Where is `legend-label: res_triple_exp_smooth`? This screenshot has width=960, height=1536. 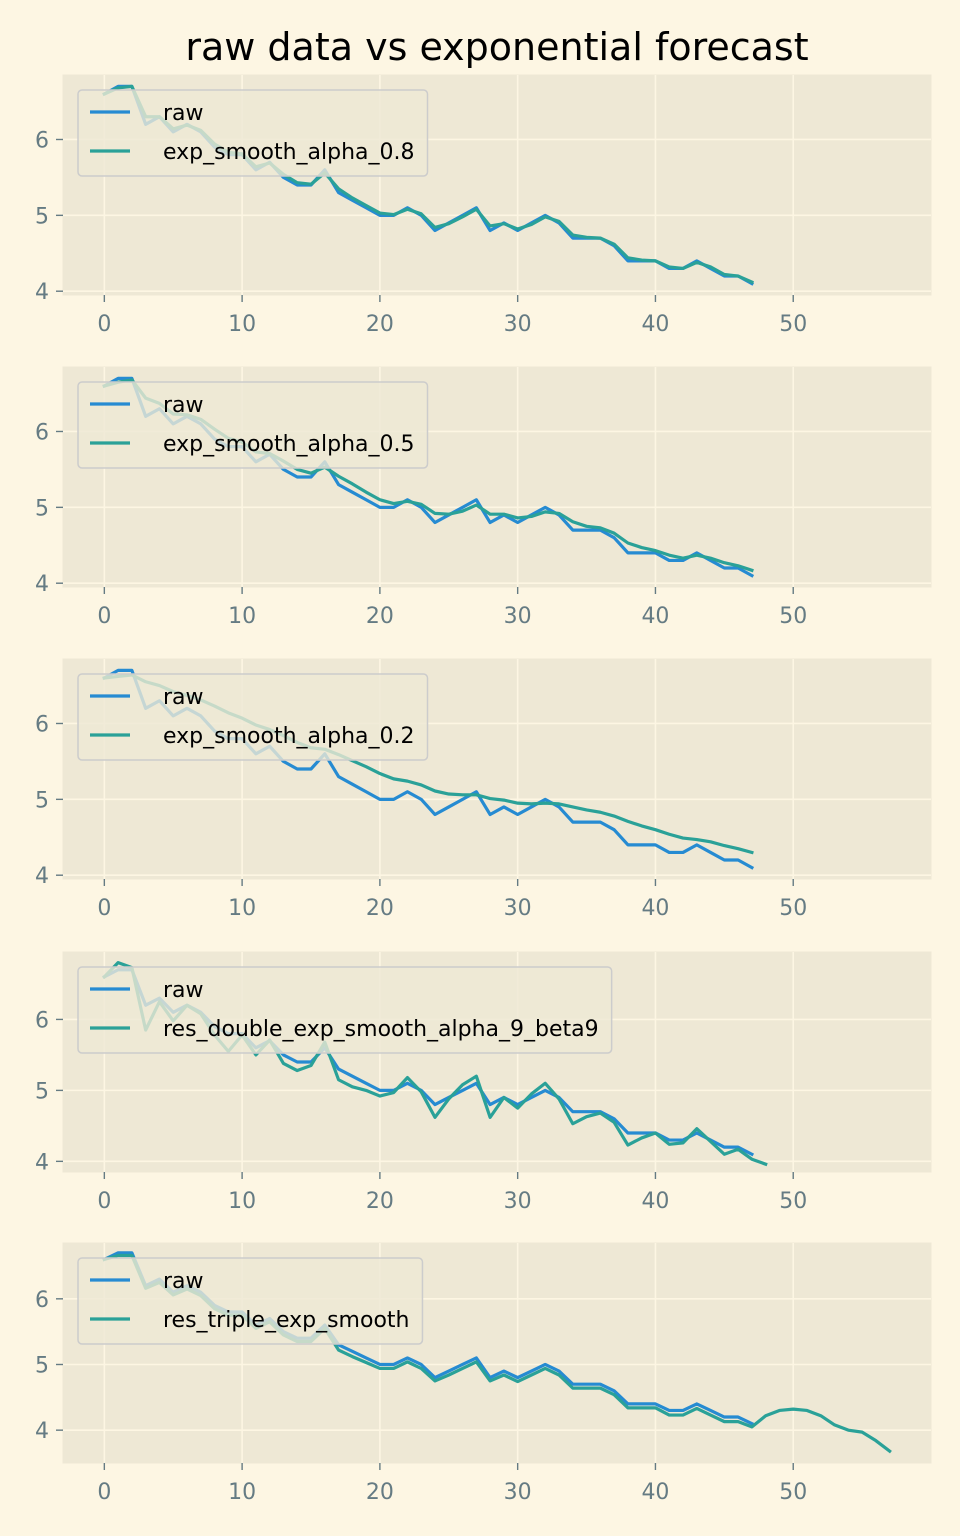
legend-label: res_triple_exp_smooth is located at coordinates (286, 1320).